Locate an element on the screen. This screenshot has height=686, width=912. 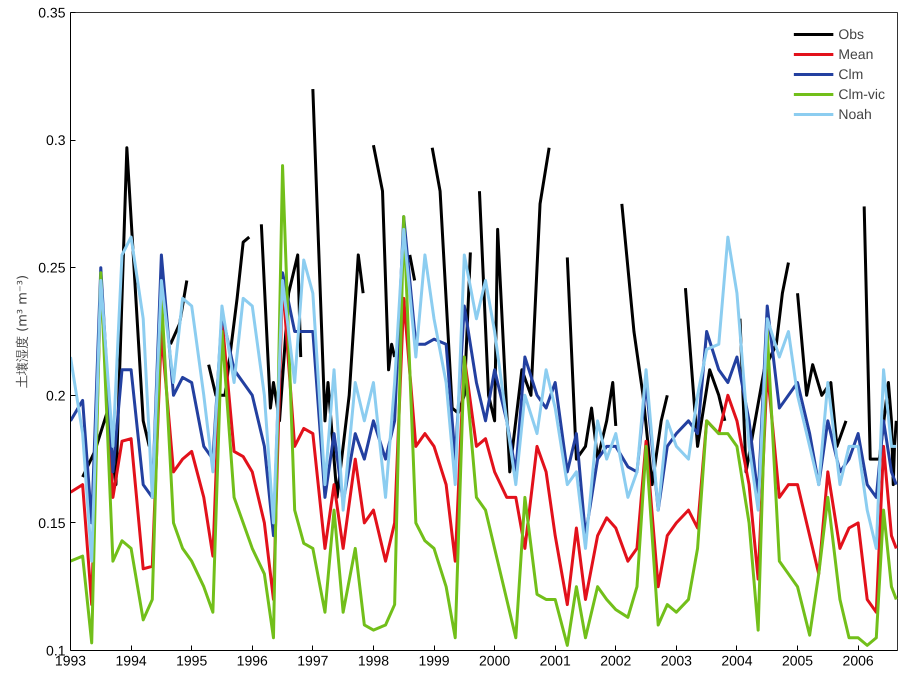
x-tick-label: 1995 is located at coordinates (192, 660).